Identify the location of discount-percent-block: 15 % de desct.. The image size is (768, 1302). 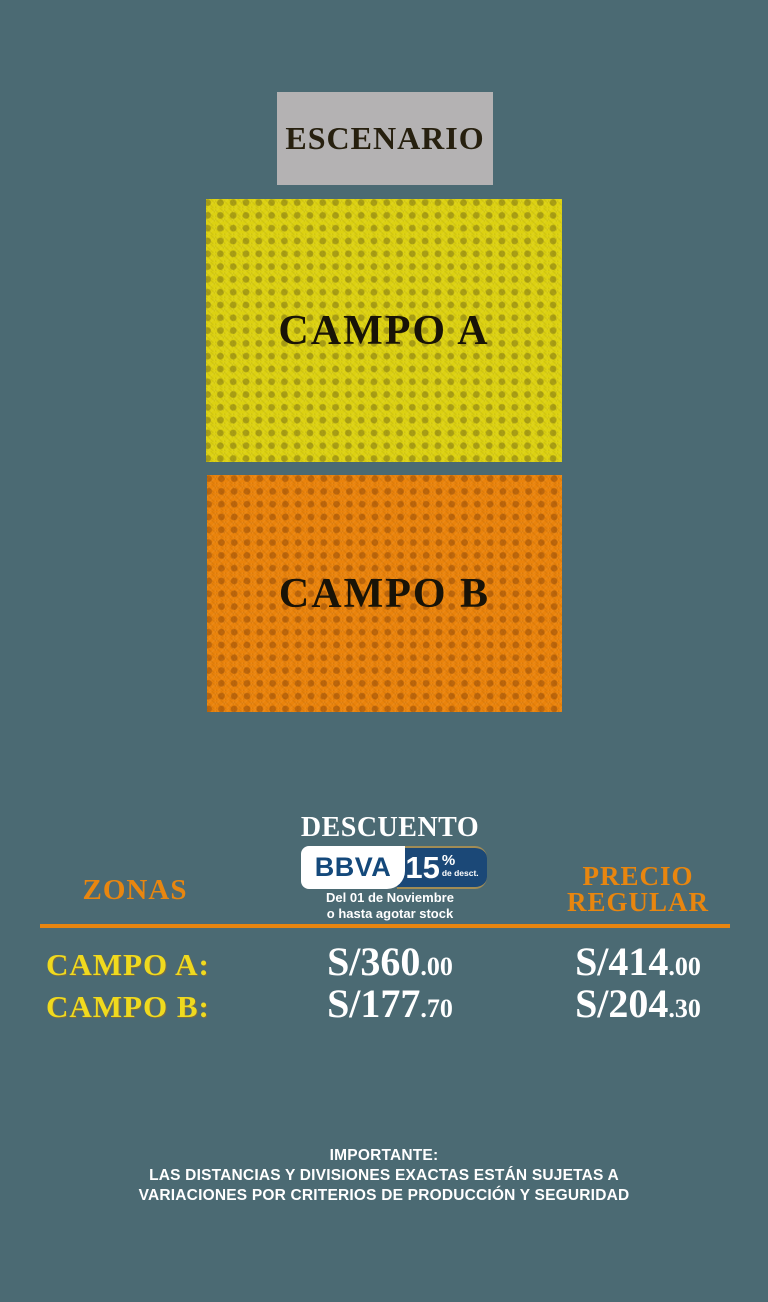
(441, 867).